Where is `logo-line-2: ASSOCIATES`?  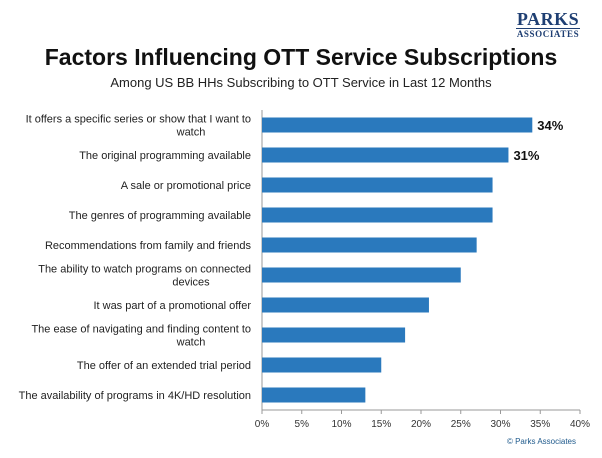 logo-line-2: ASSOCIATES is located at coordinates (548, 33).